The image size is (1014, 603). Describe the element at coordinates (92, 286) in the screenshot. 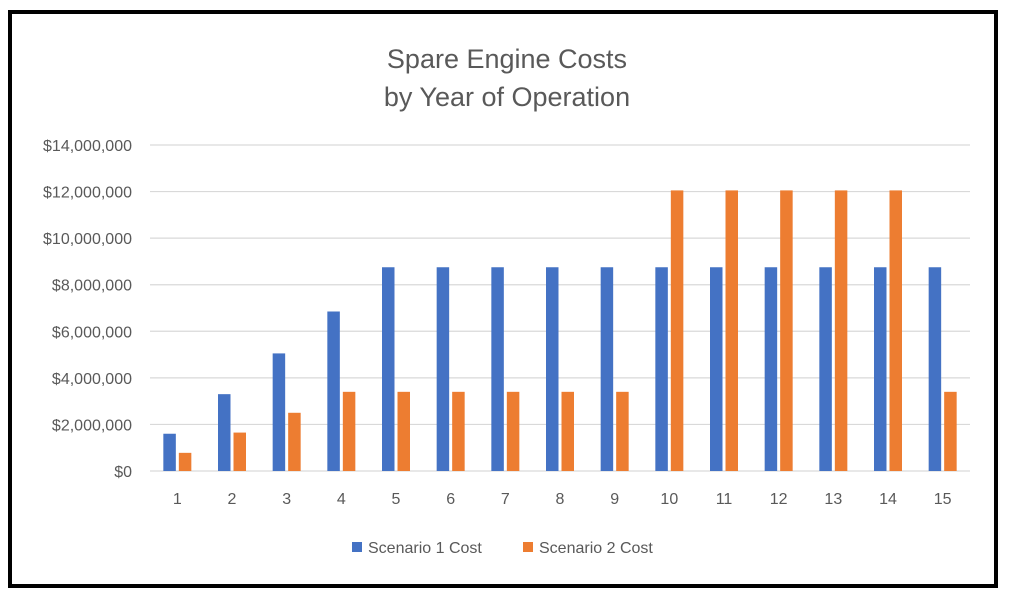

I see `y-tick-label: $8,000,000` at that location.